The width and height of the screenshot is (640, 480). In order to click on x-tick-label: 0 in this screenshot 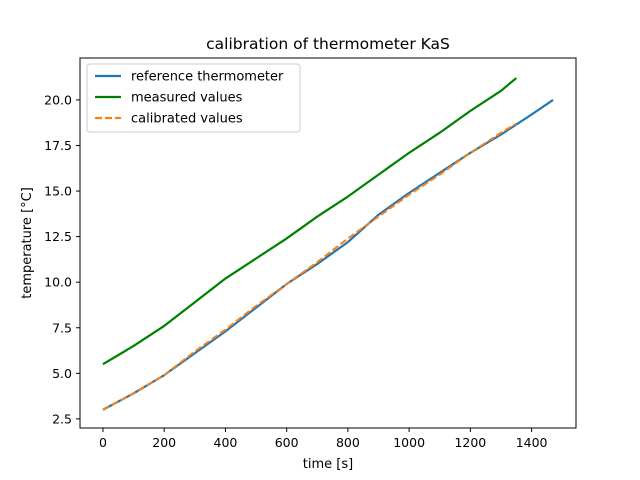, I will do `click(103, 442)`.